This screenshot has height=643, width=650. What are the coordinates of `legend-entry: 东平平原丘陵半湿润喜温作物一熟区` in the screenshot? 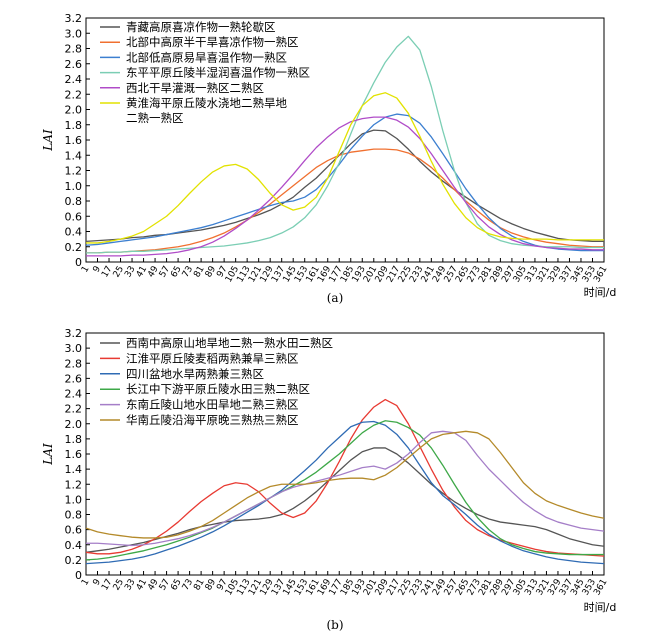 It's located at (218, 73).